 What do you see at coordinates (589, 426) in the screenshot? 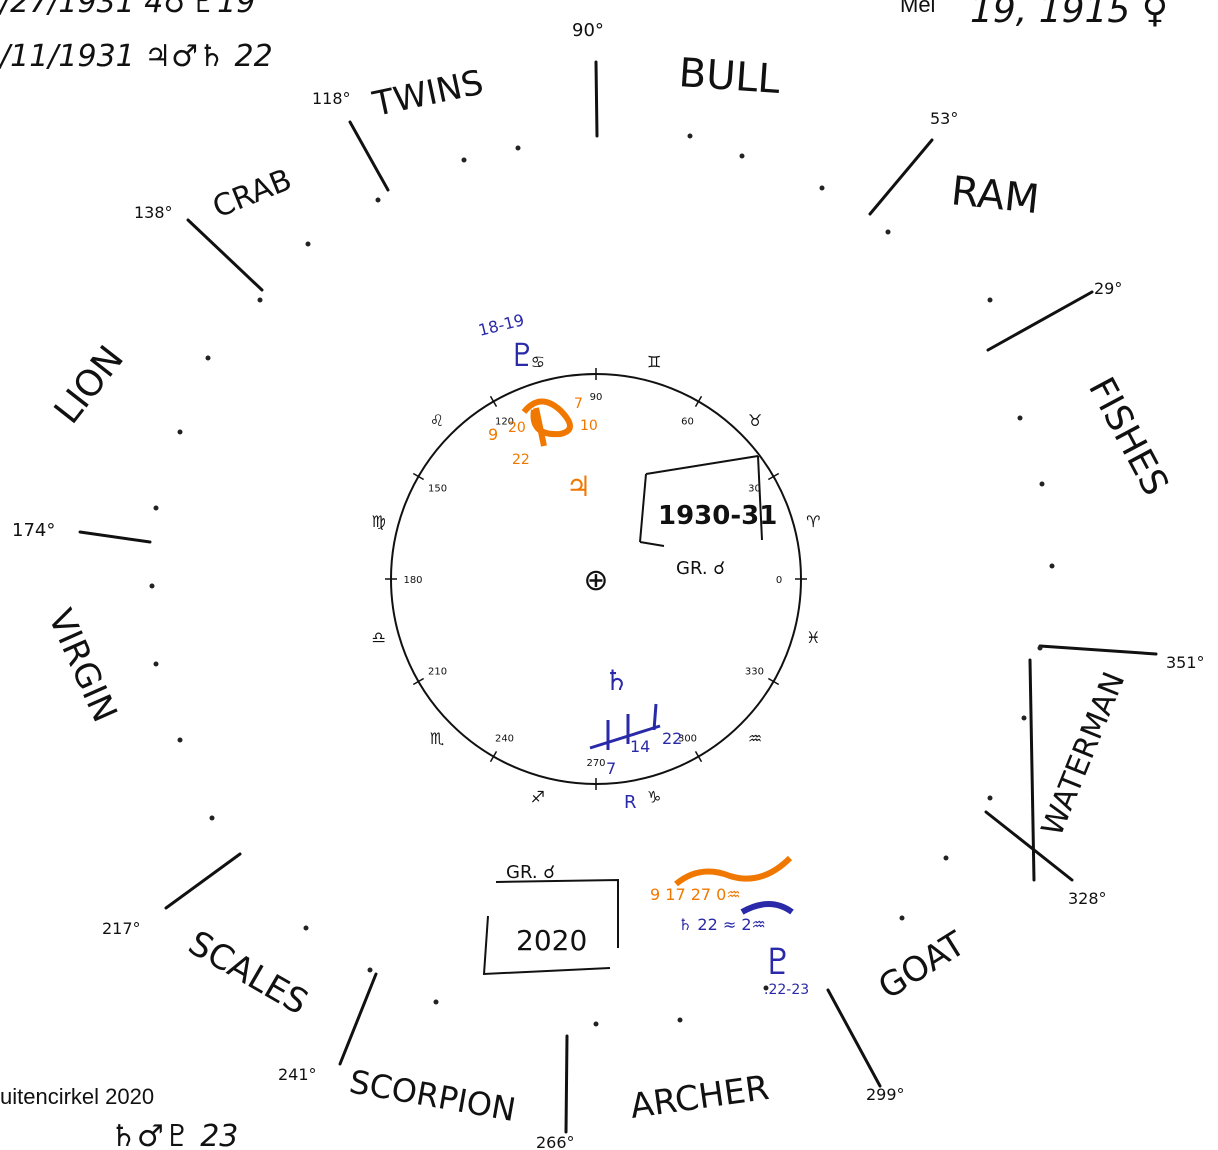
I see `orange-degree-4: 10` at bounding box center [589, 426].